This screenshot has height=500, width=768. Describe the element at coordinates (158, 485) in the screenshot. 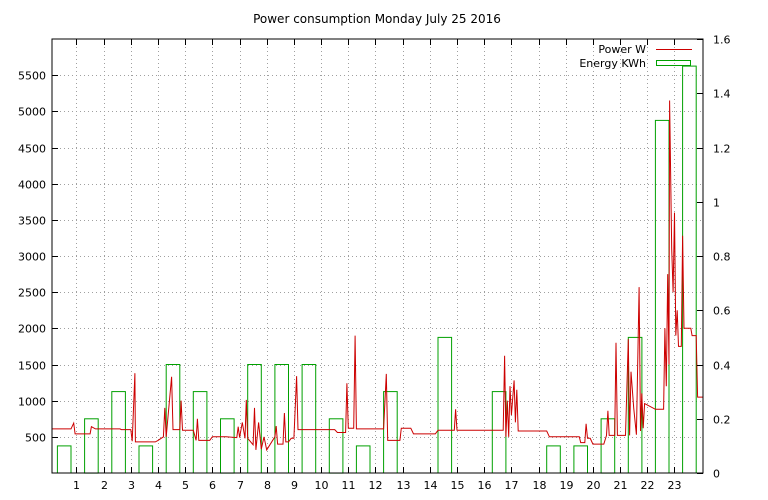

I see `x-tick-label: 4` at that location.